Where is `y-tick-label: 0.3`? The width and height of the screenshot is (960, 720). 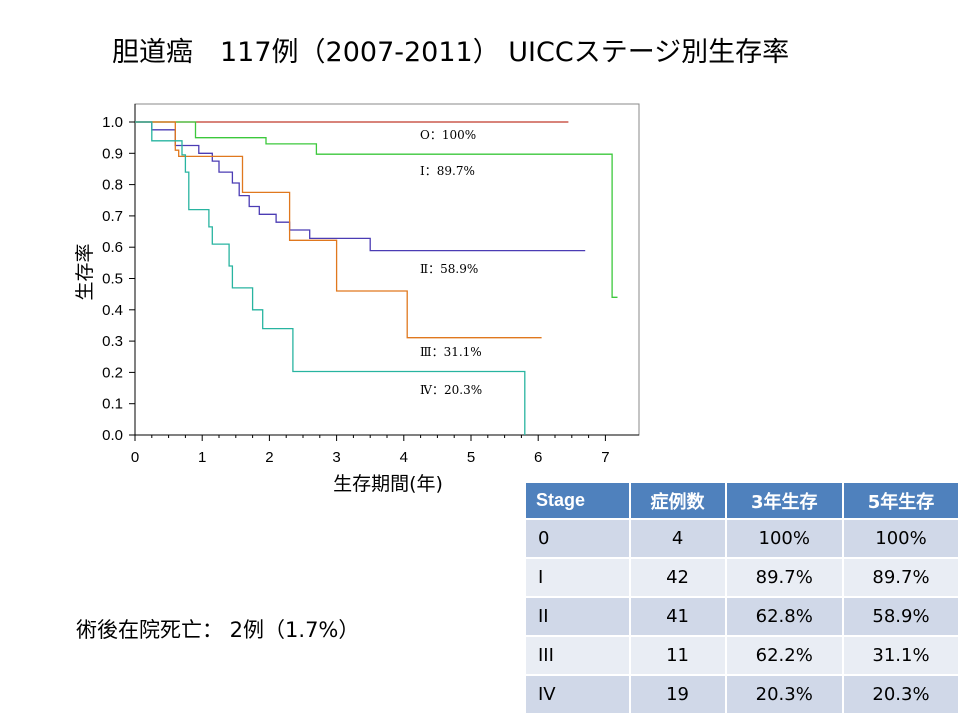
y-tick-label: 0.3 is located at coordinates (112, 341).